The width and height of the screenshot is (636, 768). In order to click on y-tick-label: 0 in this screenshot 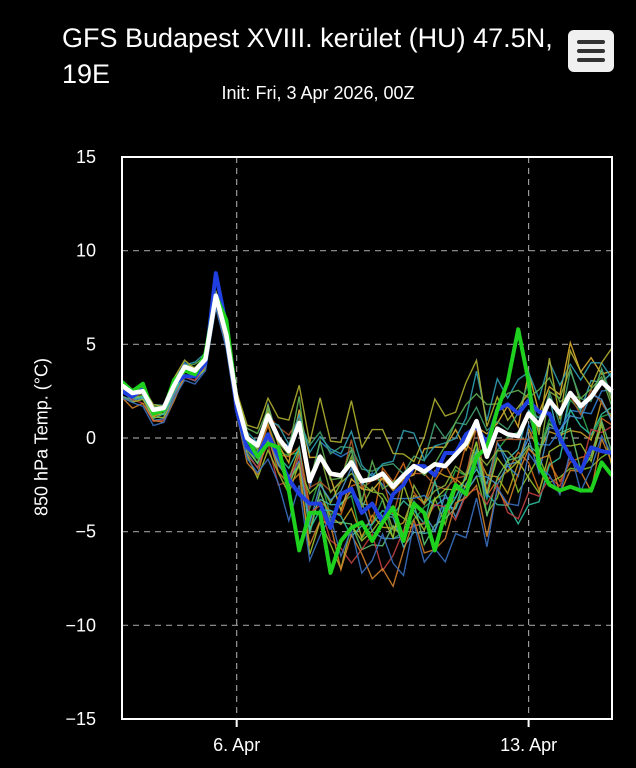, I will do `click(91, 438)`.